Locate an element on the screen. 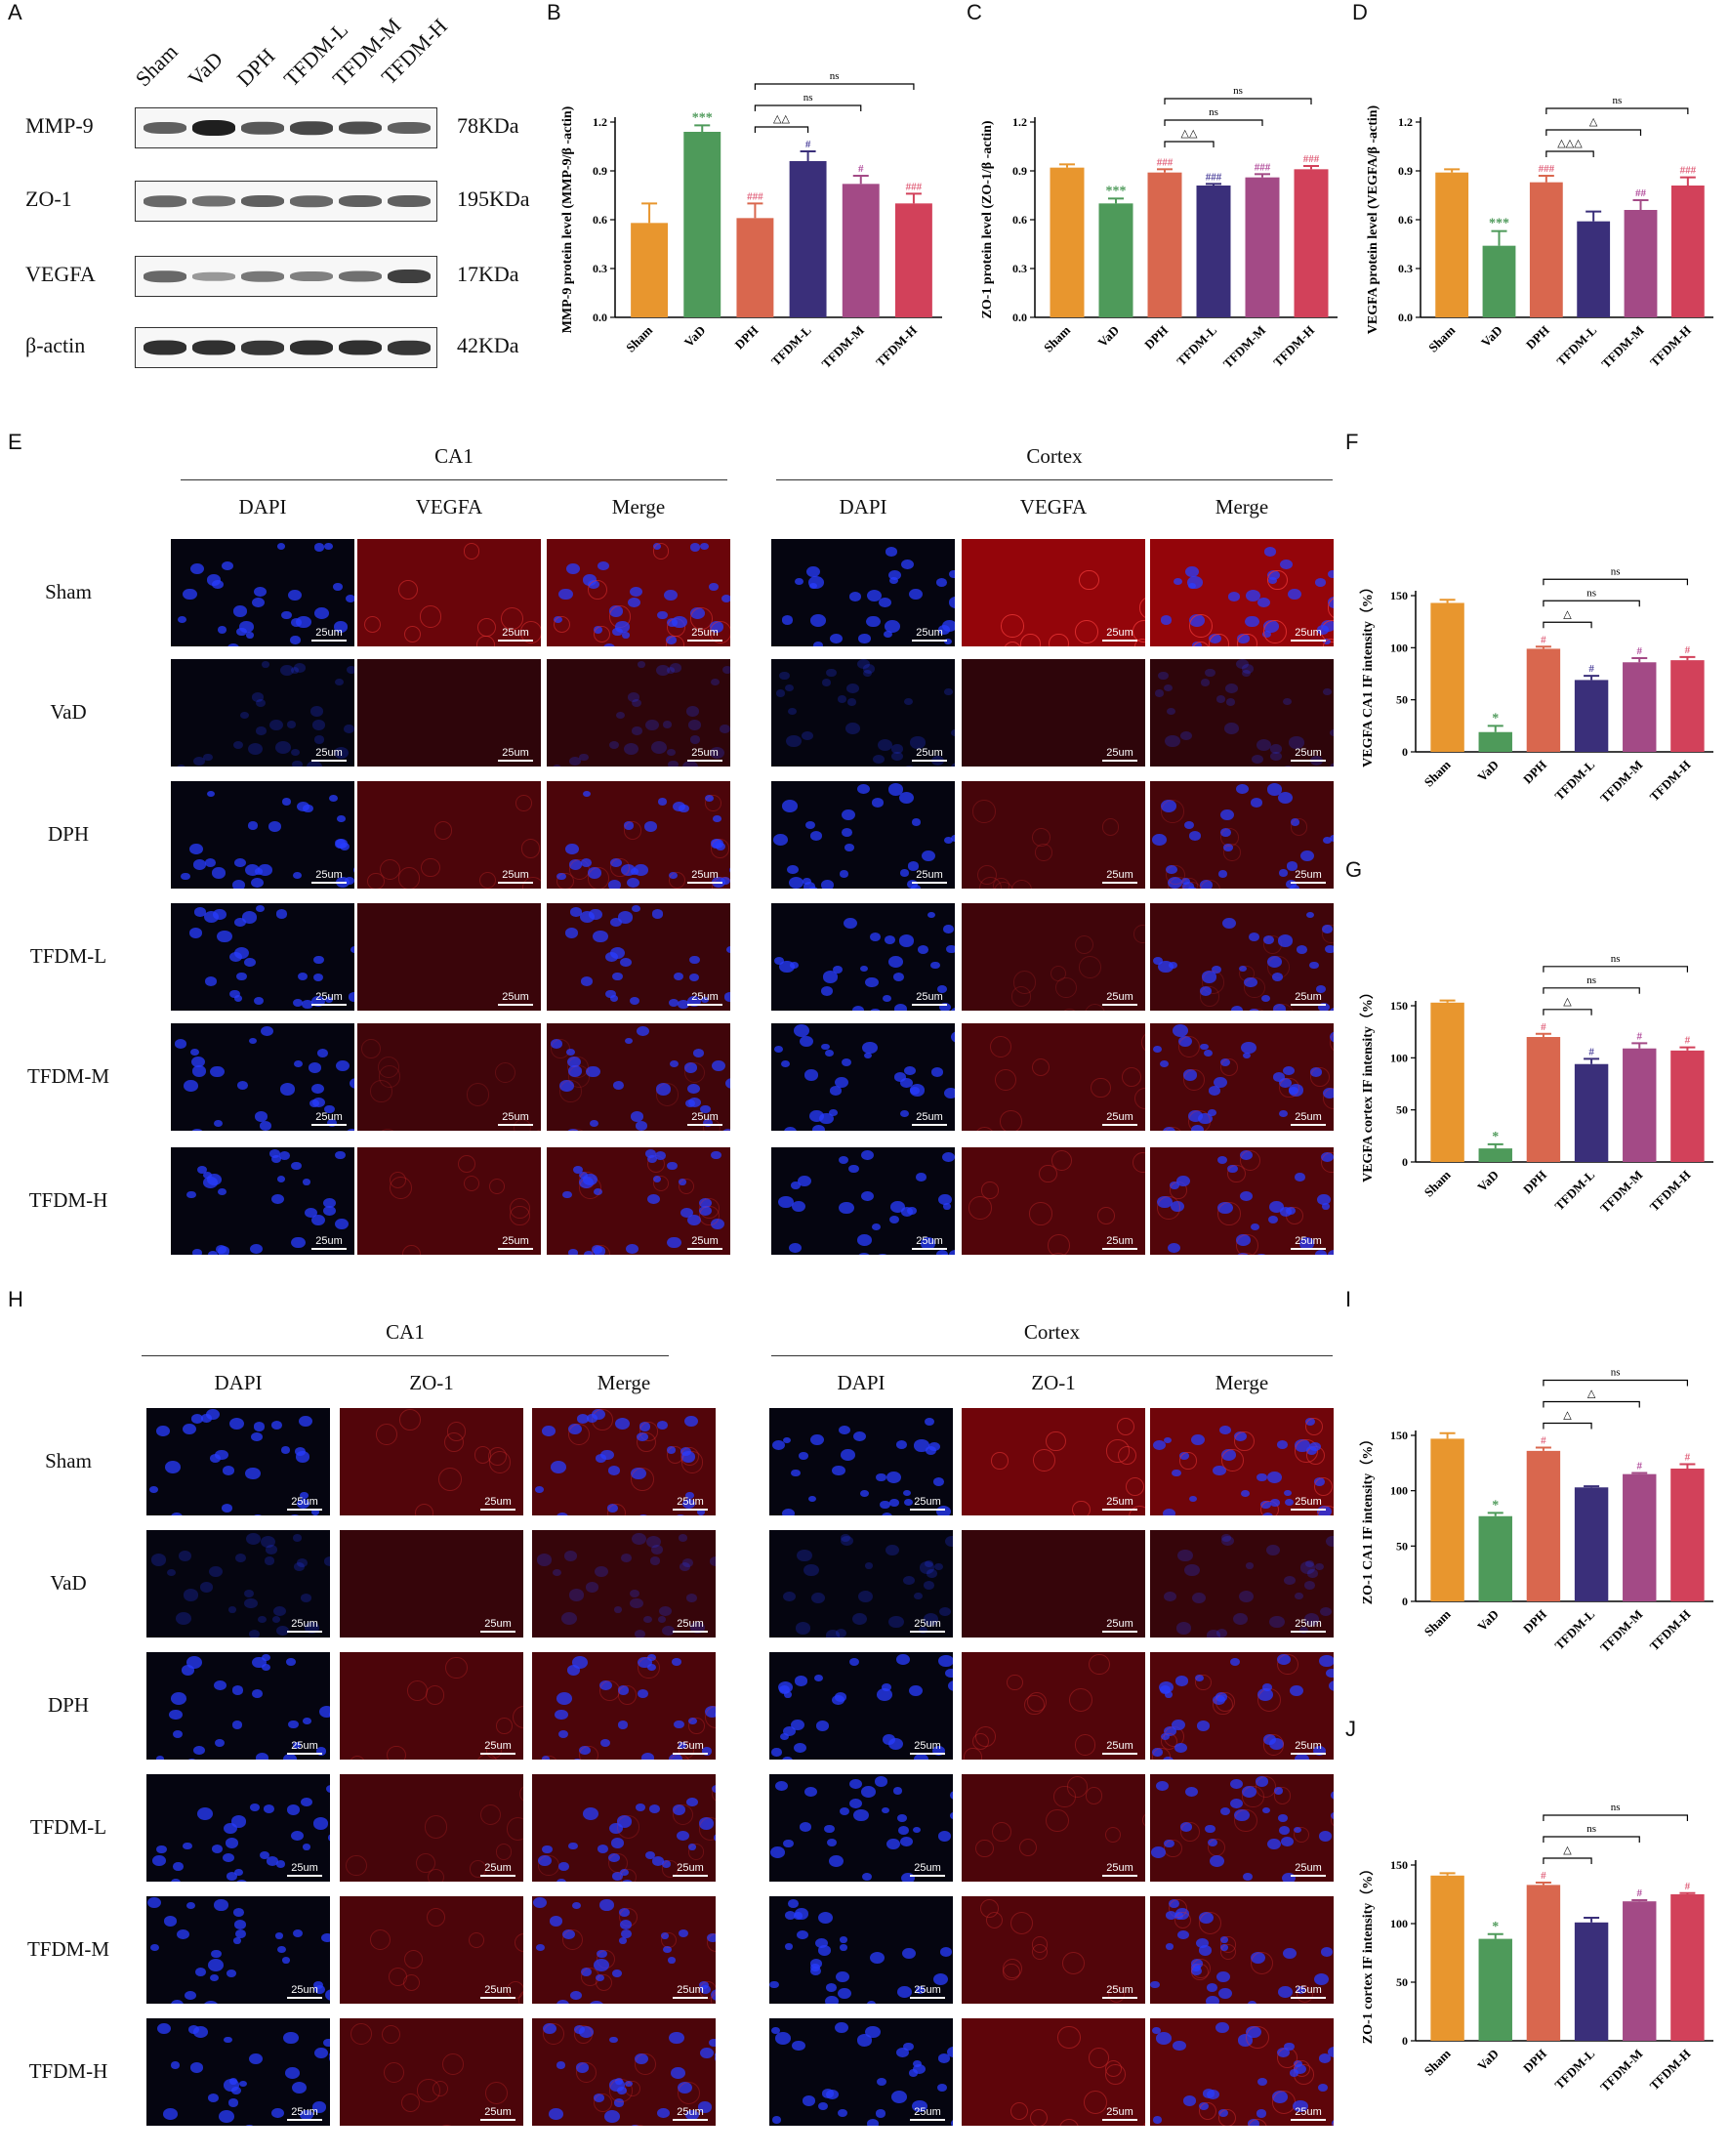 This screenshot has height=2156, width=1730. significance-mark: *** is located at coordinates (1499, 224).